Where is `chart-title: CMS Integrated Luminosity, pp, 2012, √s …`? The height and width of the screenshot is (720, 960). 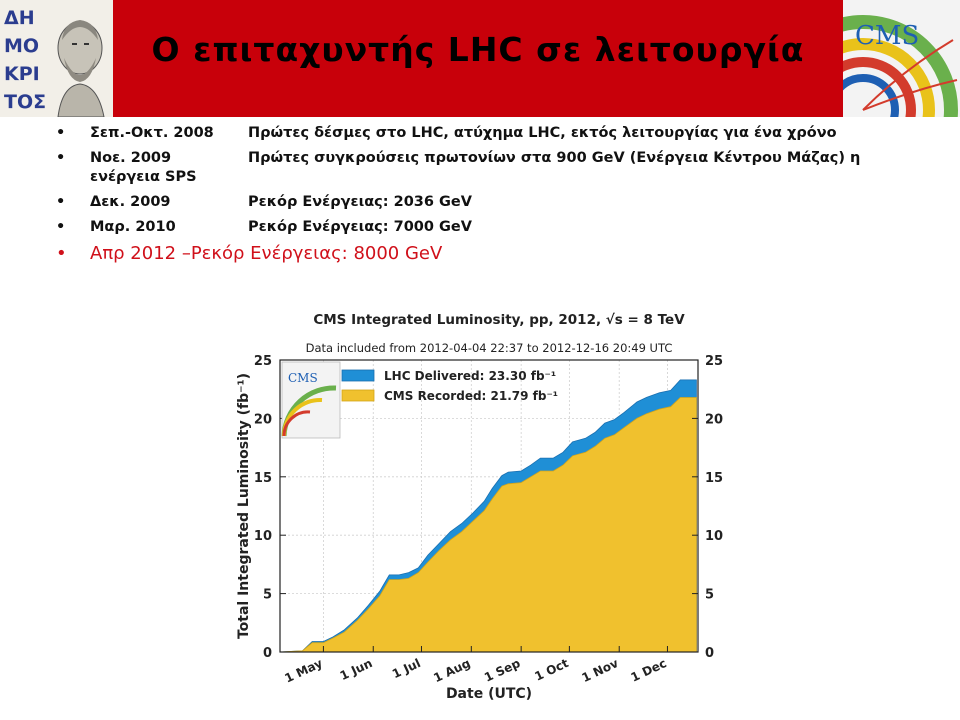
chart-title: CMS Integrated Luminosity, pp, 2012, √s … is located at coordinates (499, 320).